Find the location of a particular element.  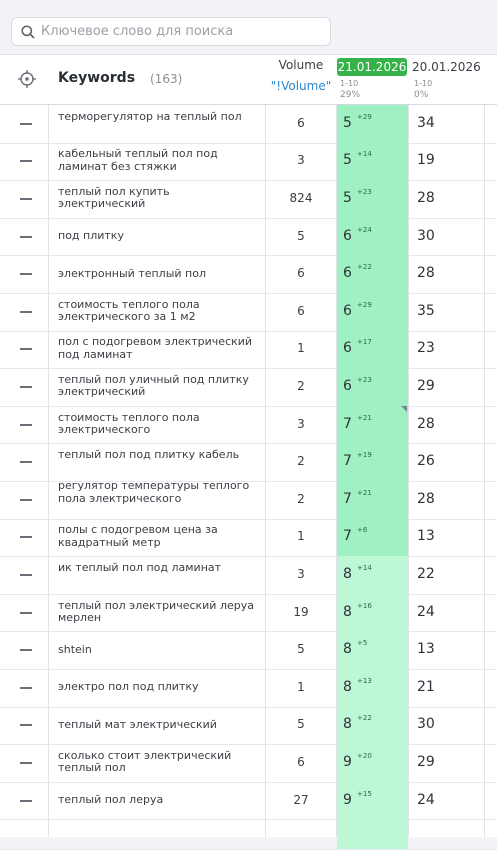

keywords-header: Keywords is located at coordinates (97, 78).